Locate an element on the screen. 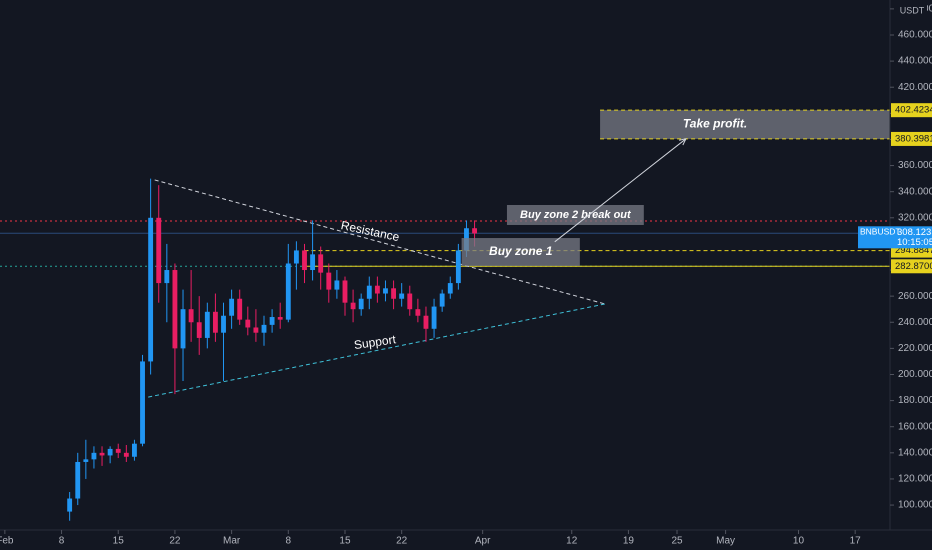 Image resolution: width=932 pixels, height=550 pixels. price-label: 380.3981 is located at coordinates (913, 138).